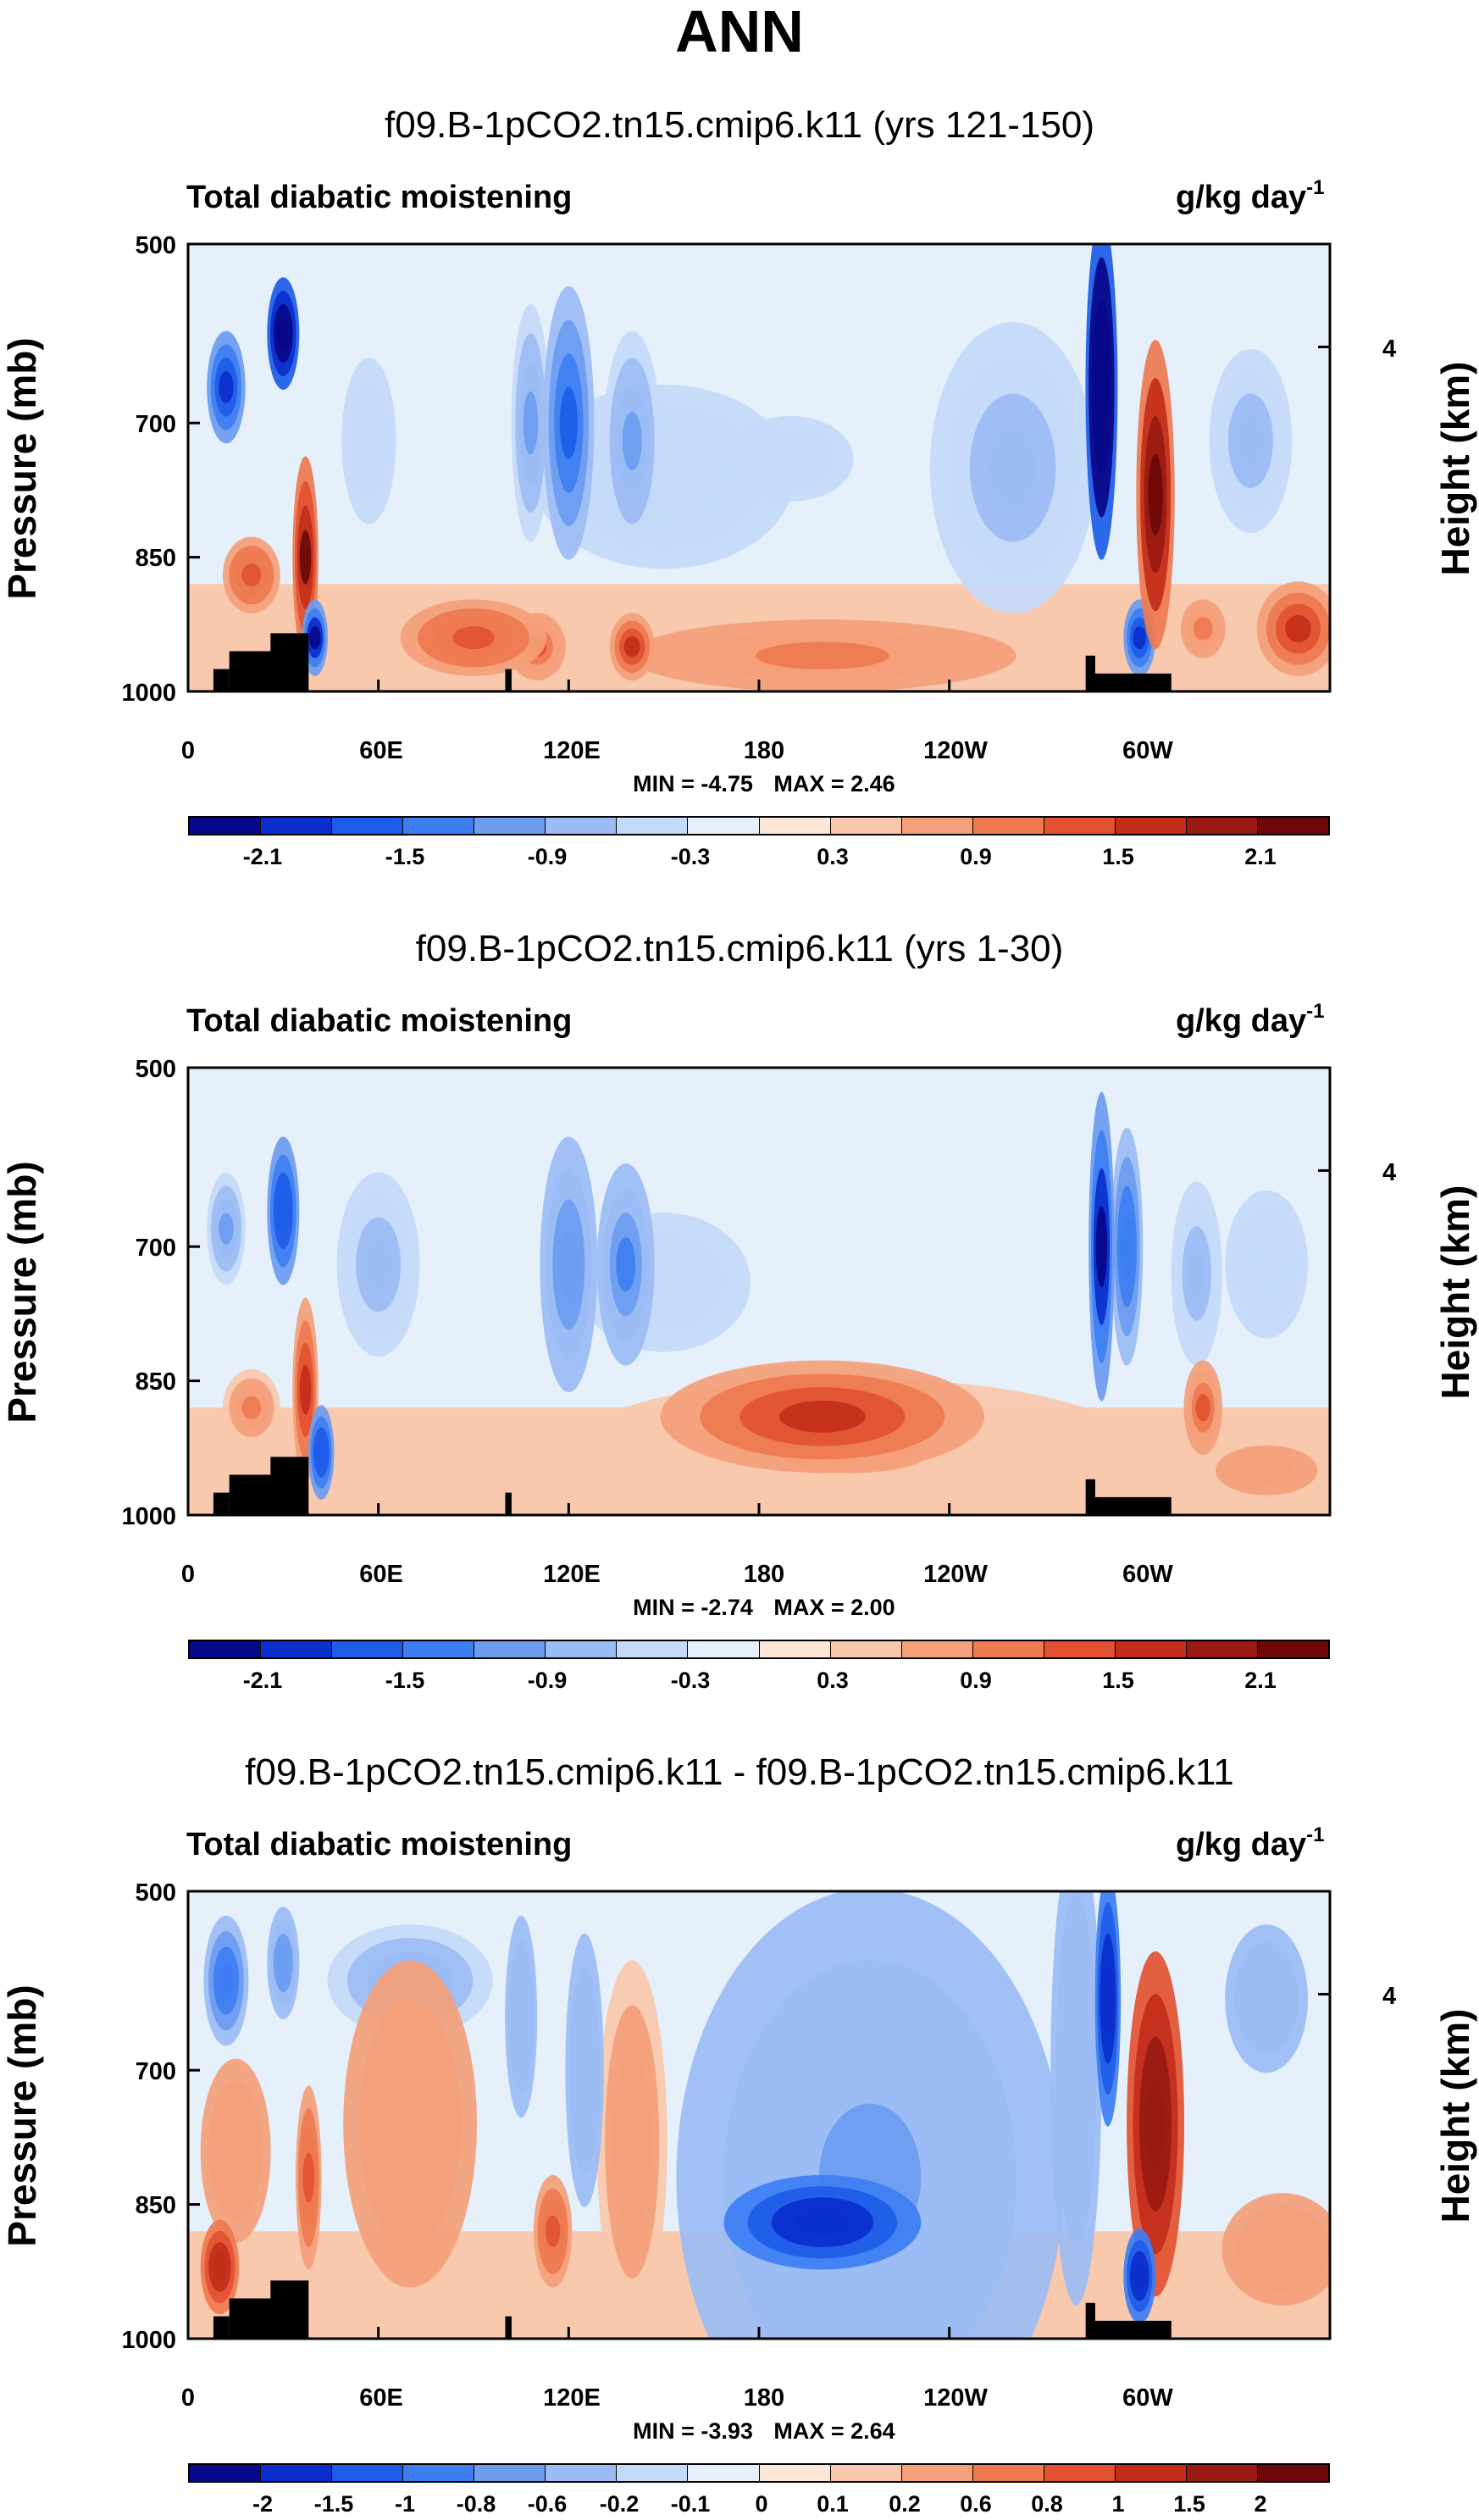 This screenshot has width=1479, height=2520. I want to click on panel-2-max-label: MAX = 2.00, so click(834, 1608).